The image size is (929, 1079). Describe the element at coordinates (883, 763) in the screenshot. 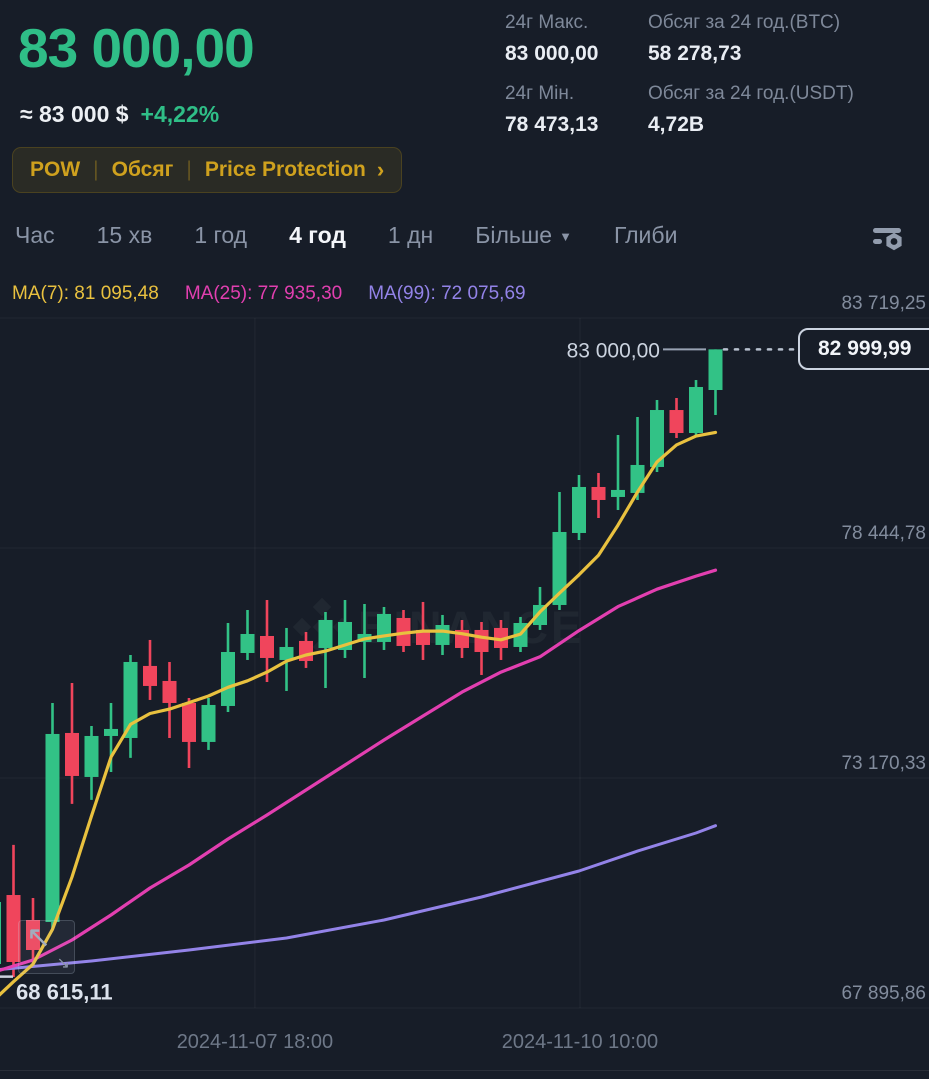

I see `y-axis-label: 73 170,33` at that location.